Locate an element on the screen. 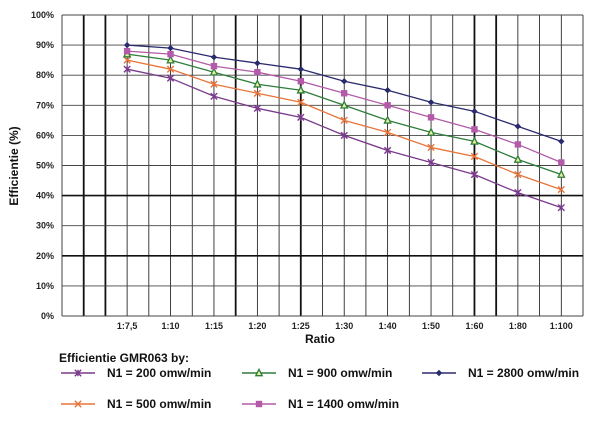 The width and height of the screenshot is (600, 427). y-tick-label: 20% is located at coordinates (45, 256).